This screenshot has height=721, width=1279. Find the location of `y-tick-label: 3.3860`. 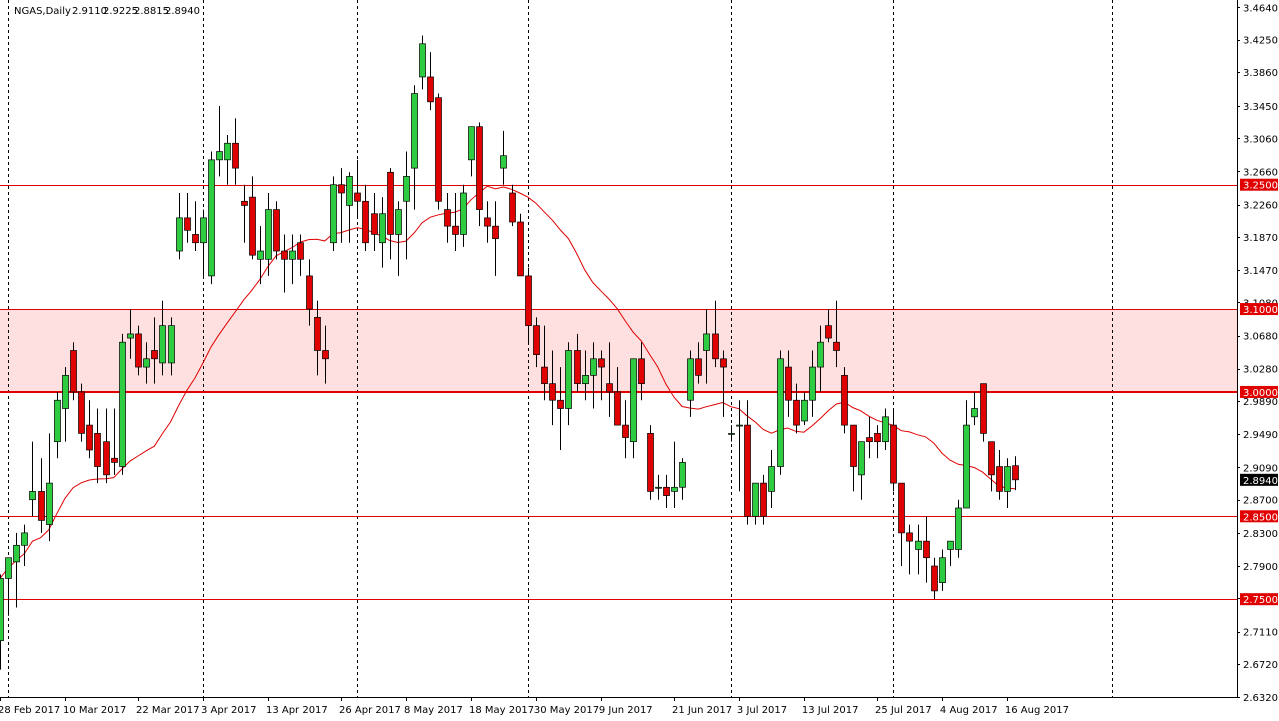

y-tick-label: 3.3860 is located at coordinates (1260, 73).